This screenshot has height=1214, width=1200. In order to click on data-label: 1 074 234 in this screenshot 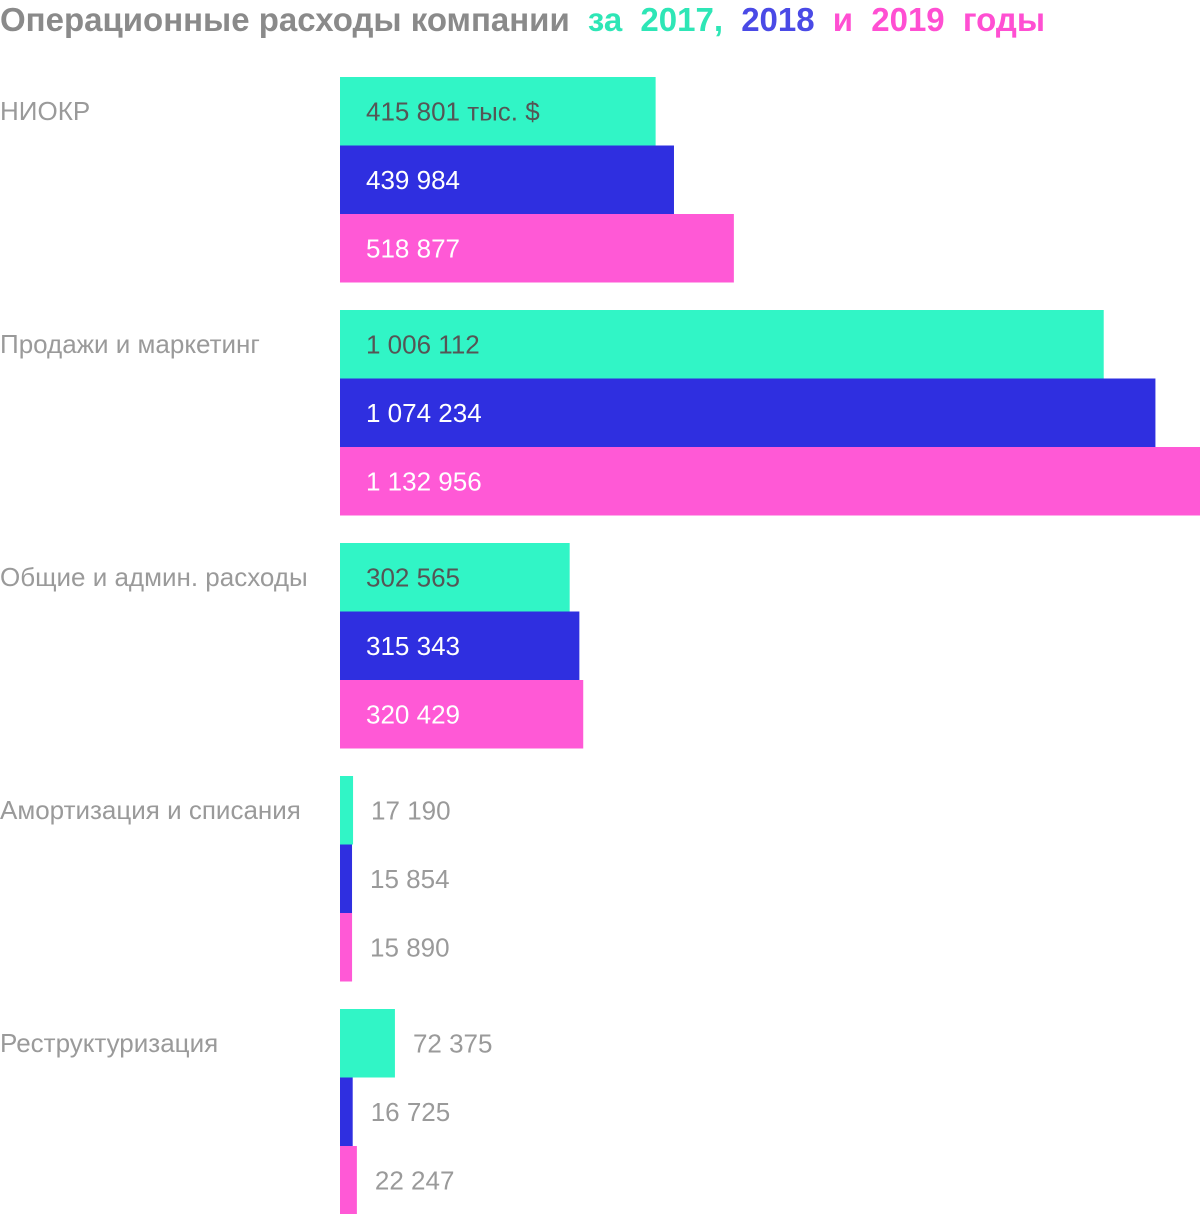, I will do `click(424, 413)`.